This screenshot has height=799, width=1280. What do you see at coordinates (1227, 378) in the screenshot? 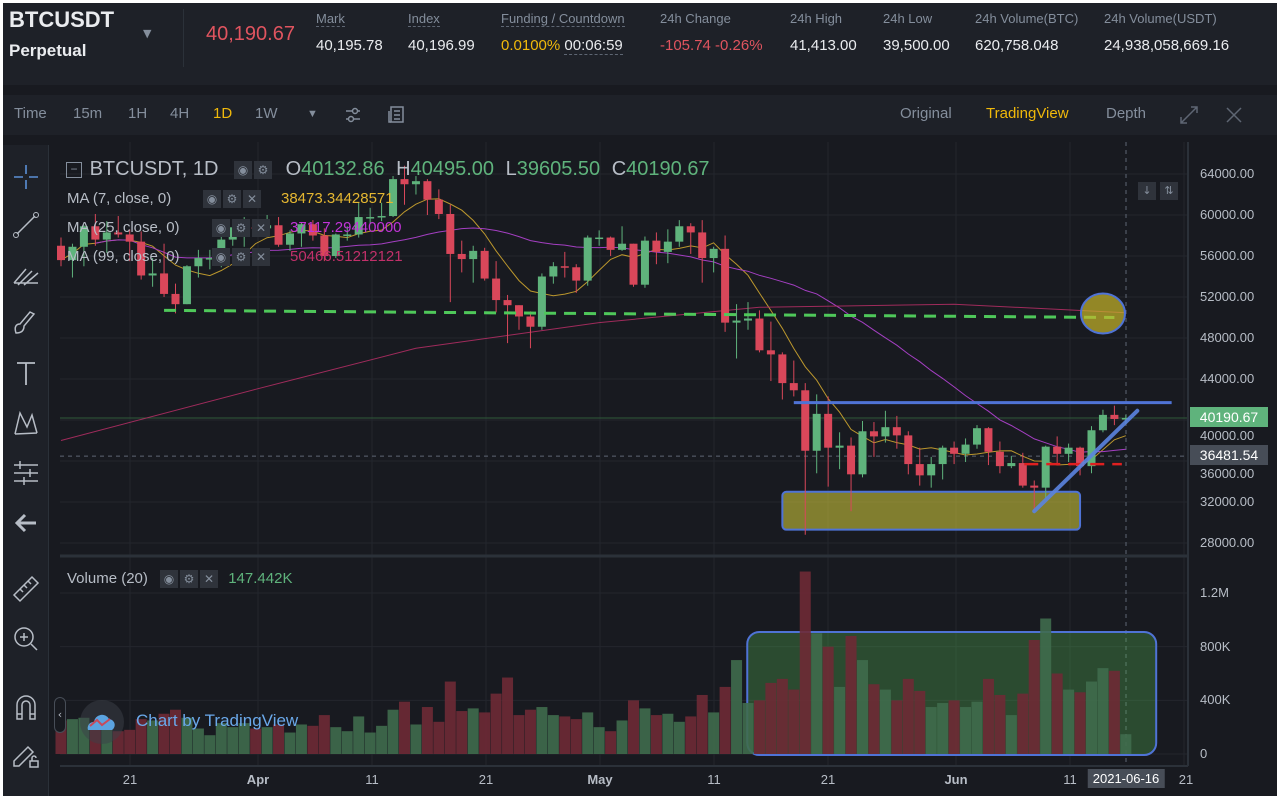
I see `price-tick-label: 44000.00` at bounding box center [1227, 378].